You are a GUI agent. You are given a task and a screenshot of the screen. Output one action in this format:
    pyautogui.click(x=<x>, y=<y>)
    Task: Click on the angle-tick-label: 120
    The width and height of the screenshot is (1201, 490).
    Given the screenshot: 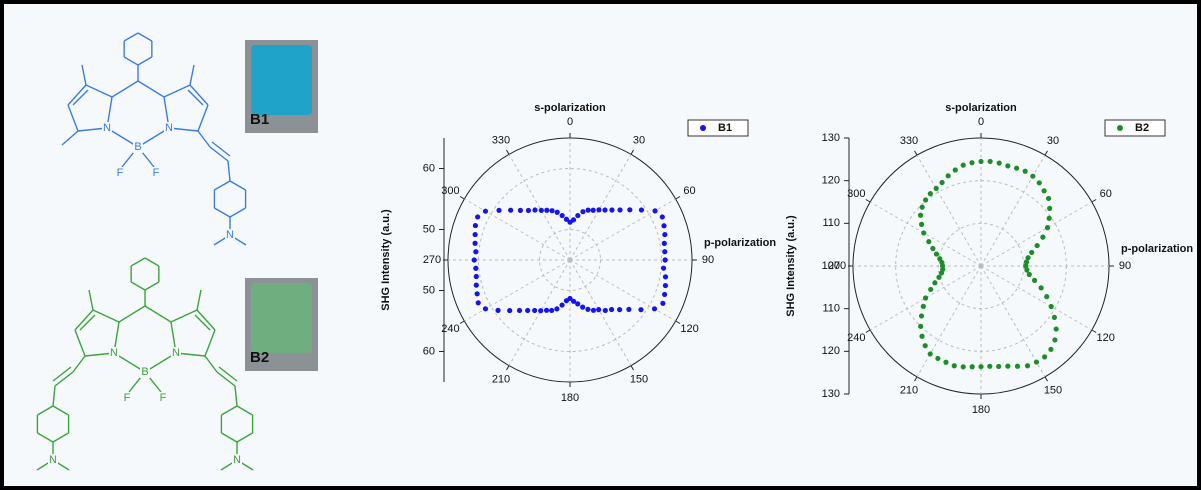 What is the action you would take?
    pyautogui.click(x=689, y=329)
    